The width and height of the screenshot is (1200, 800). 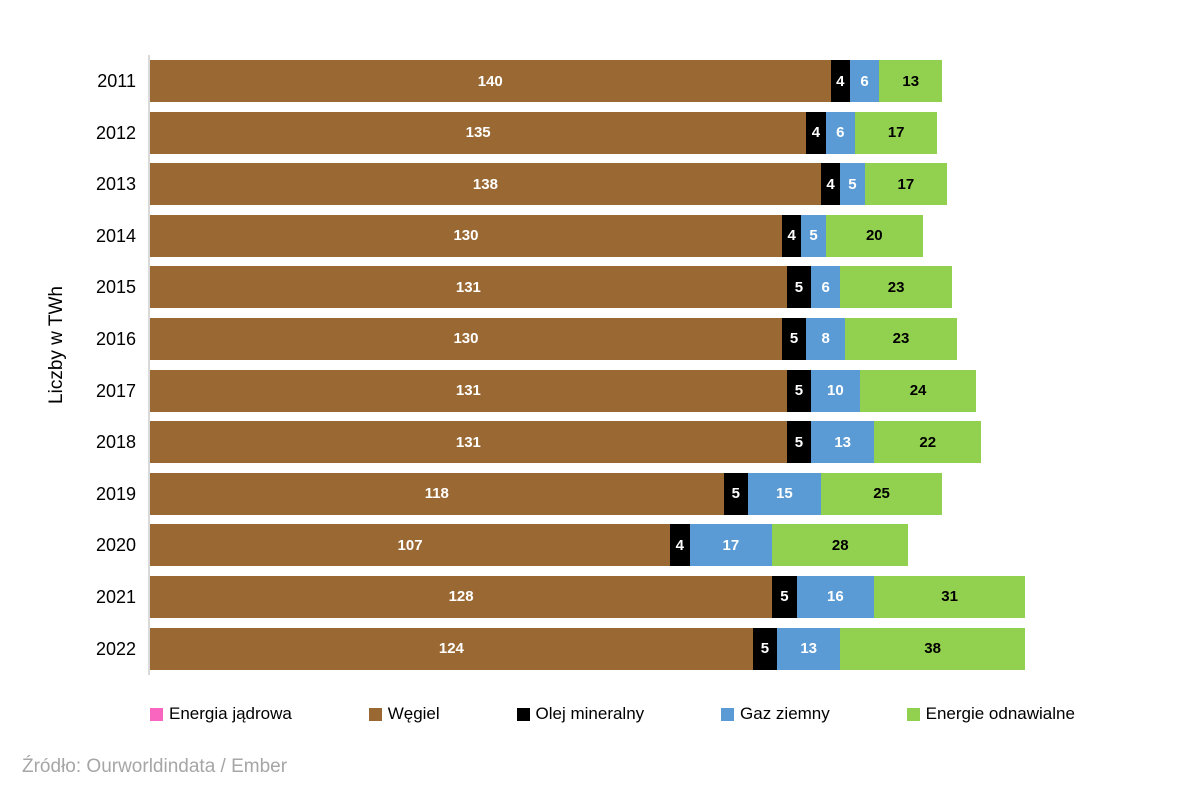 I want to click on year-label: 2021, so click(x=115, y=596).